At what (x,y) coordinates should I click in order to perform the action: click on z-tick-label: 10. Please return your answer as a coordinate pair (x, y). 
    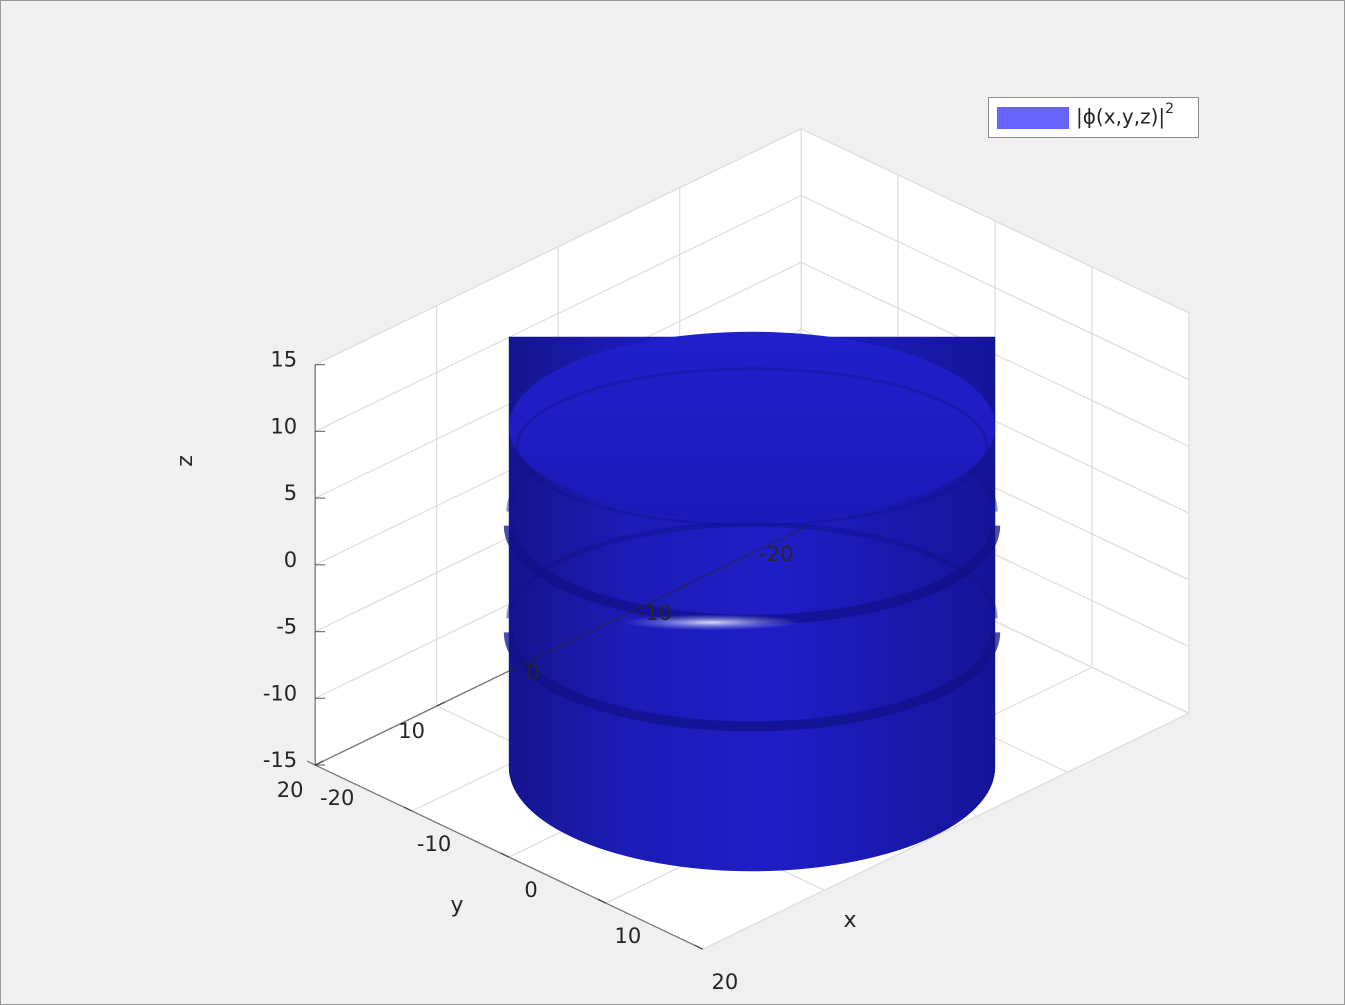
    Looking at the image, I should click on (283, 426).